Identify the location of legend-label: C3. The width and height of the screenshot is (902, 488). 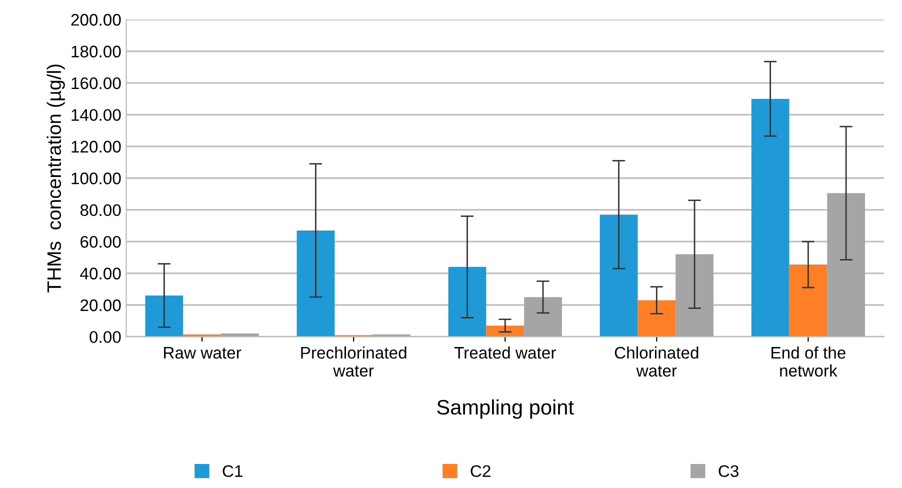
(728, 471).